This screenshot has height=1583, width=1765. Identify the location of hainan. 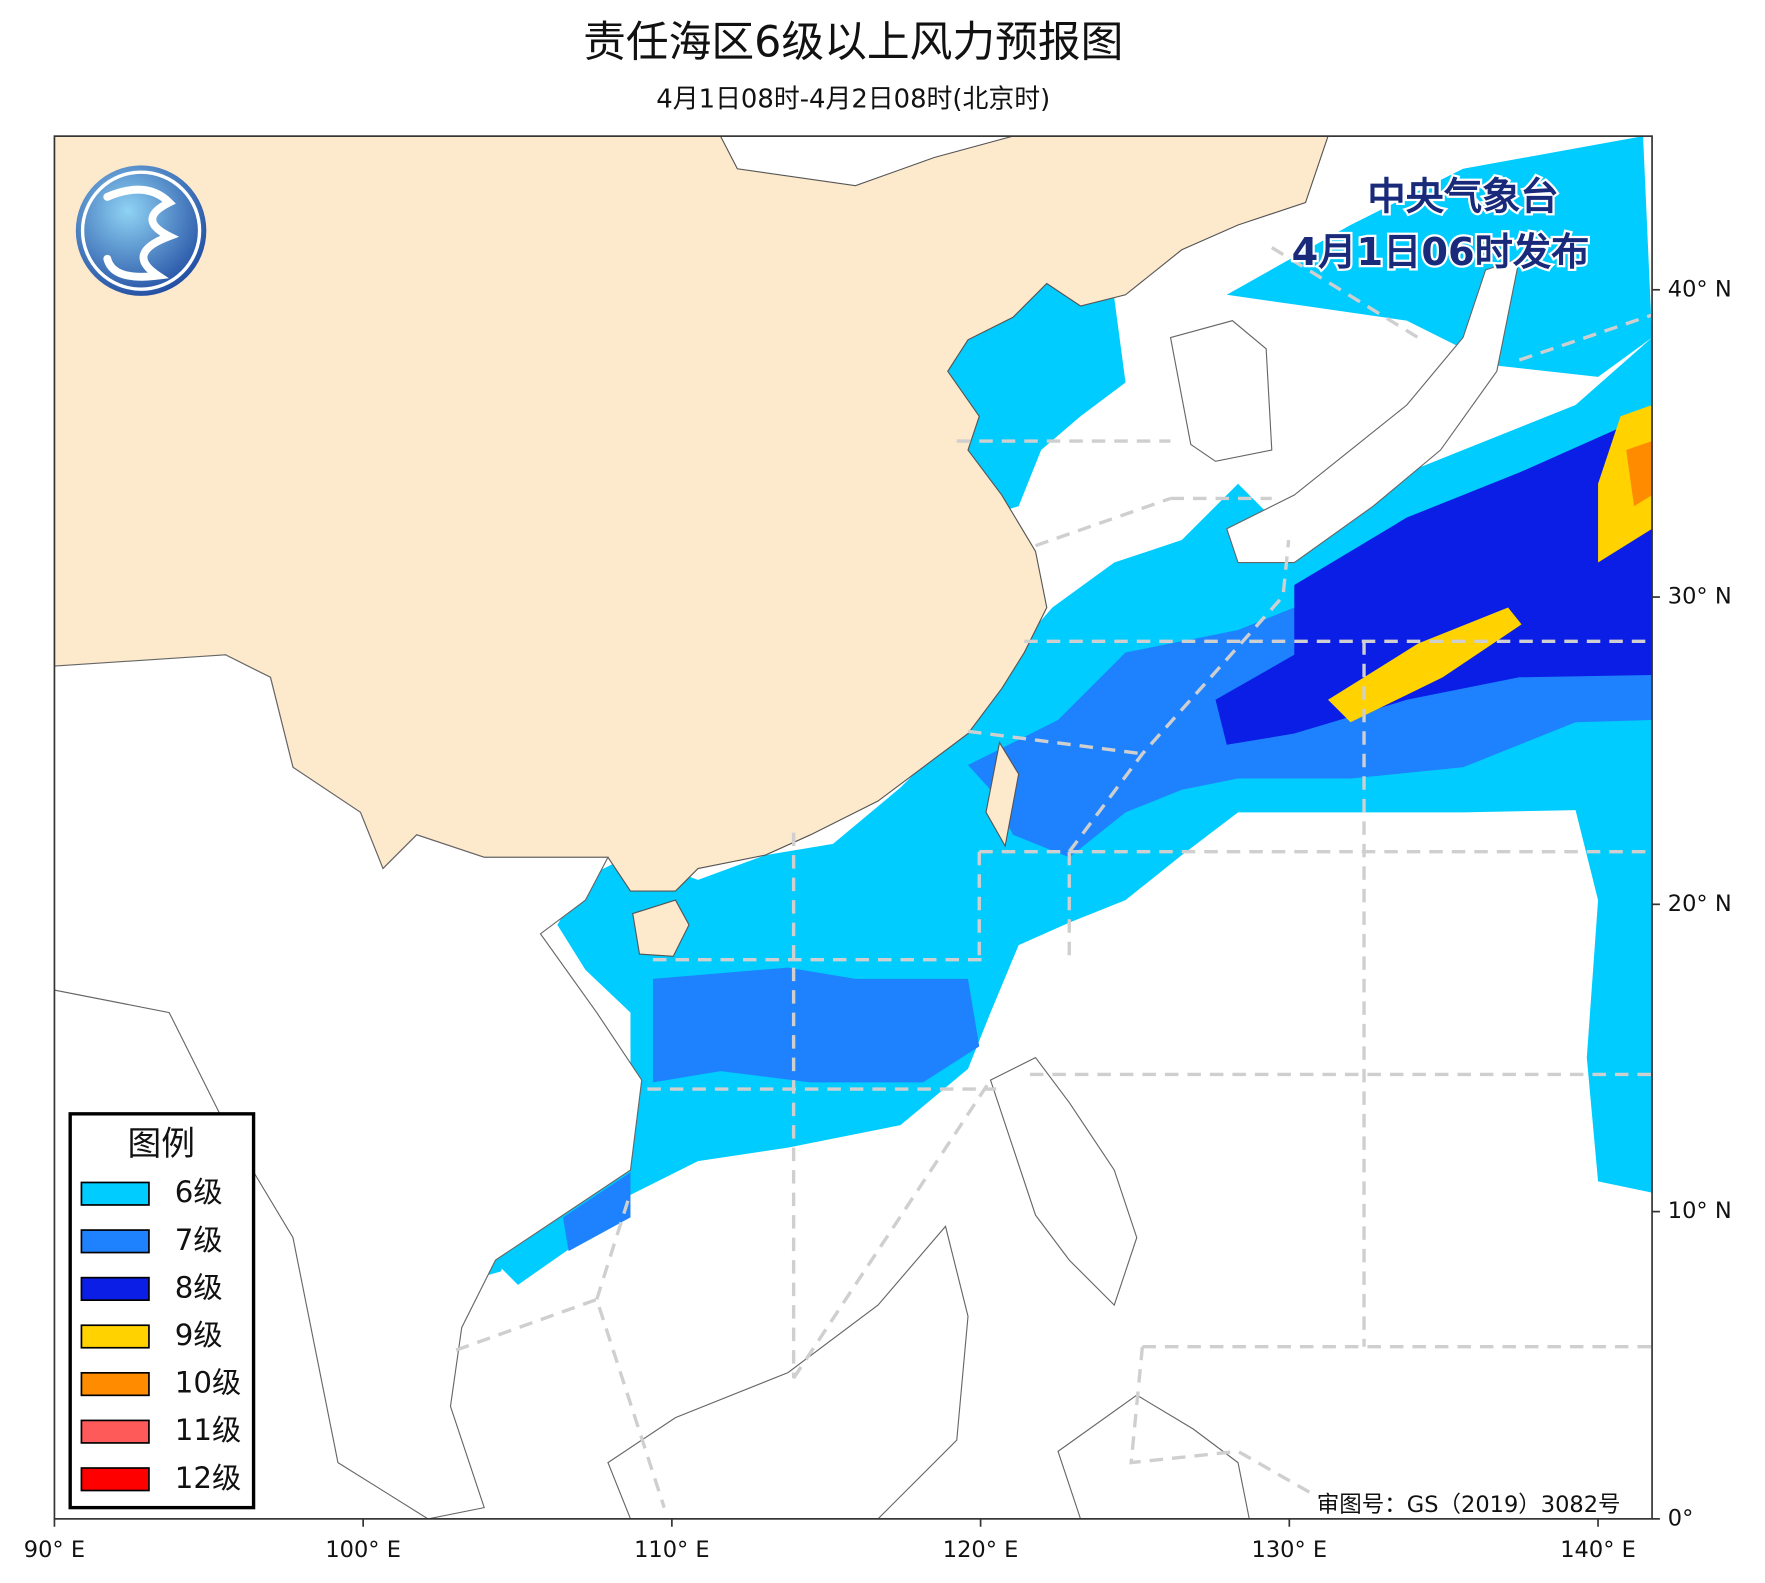
(661, 928).